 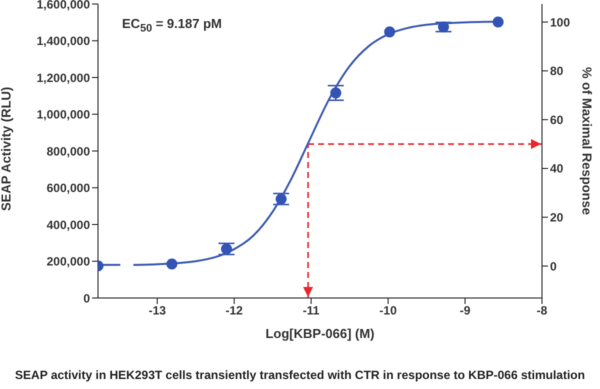 I want to click on y-tick-label: 1,000,000, so click(x=63, y=115).